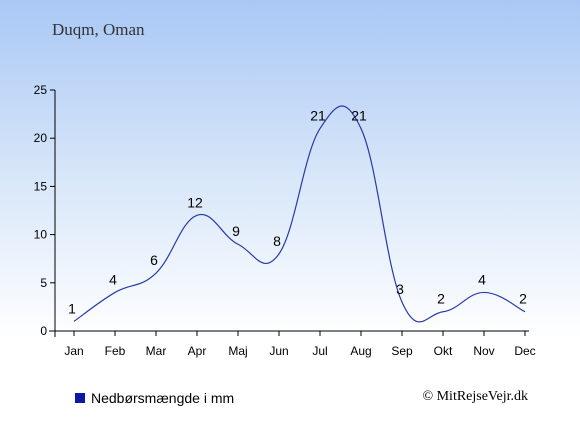  I want to click on data-label: 8, so click(277, 241).